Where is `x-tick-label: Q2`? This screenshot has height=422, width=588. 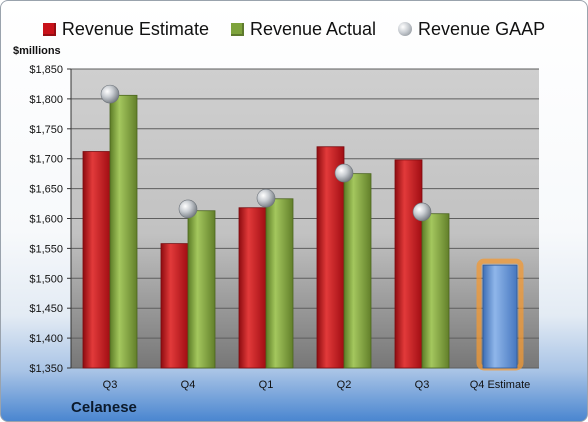
x-tick-label: Q2 is located at coordinates (344, 385).